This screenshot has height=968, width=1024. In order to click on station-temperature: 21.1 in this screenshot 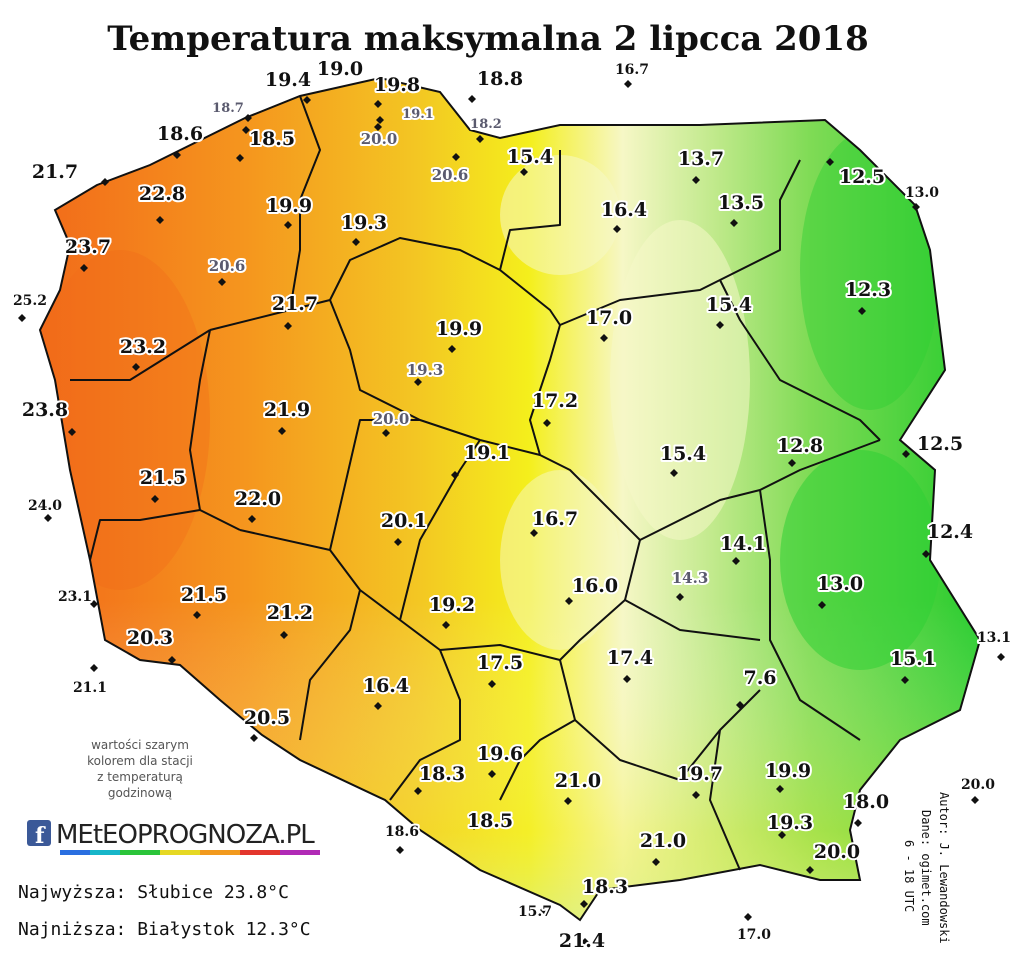, I will do `click(90, 688)`.